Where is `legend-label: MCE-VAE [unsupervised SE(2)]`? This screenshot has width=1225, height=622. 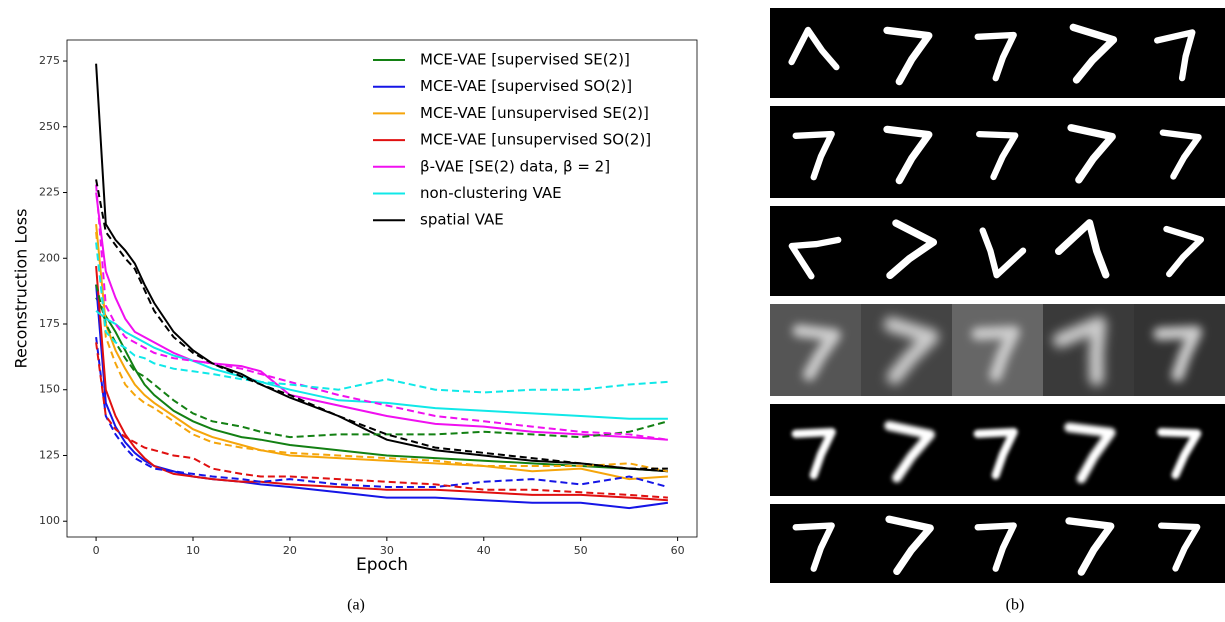 legend-label: MCE-VAE [unsupervised SE(2)] is located at coordinates (534, 113).